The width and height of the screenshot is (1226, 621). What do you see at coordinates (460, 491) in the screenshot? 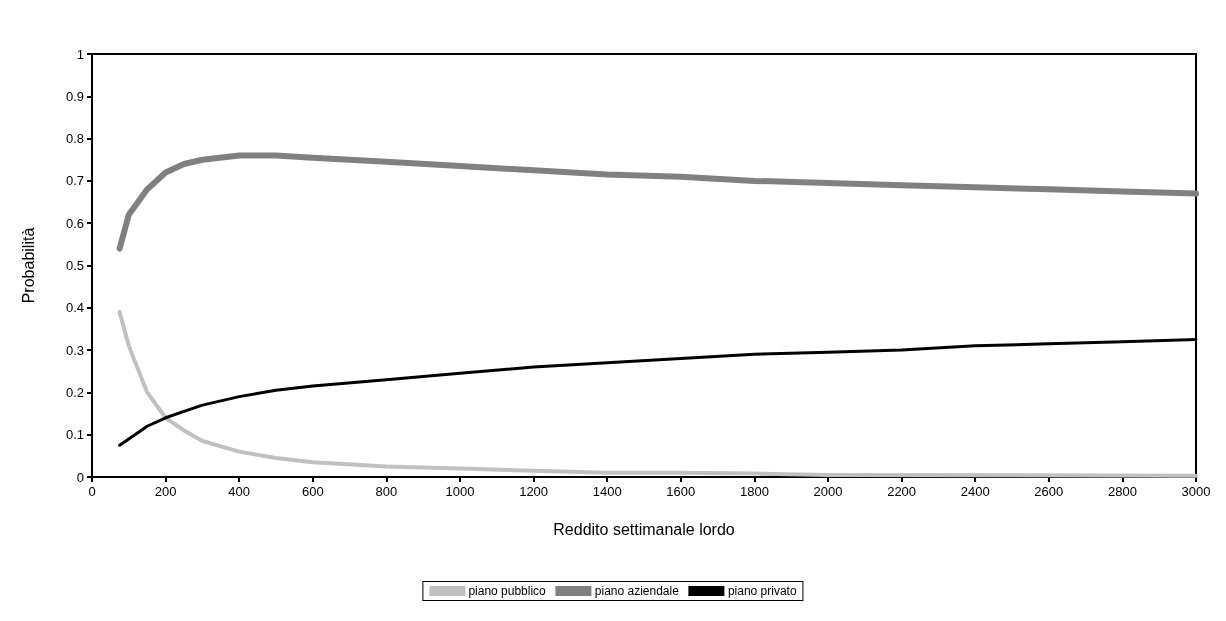
I see `x-tick-label: 1000` at bounding box center [460, 491].